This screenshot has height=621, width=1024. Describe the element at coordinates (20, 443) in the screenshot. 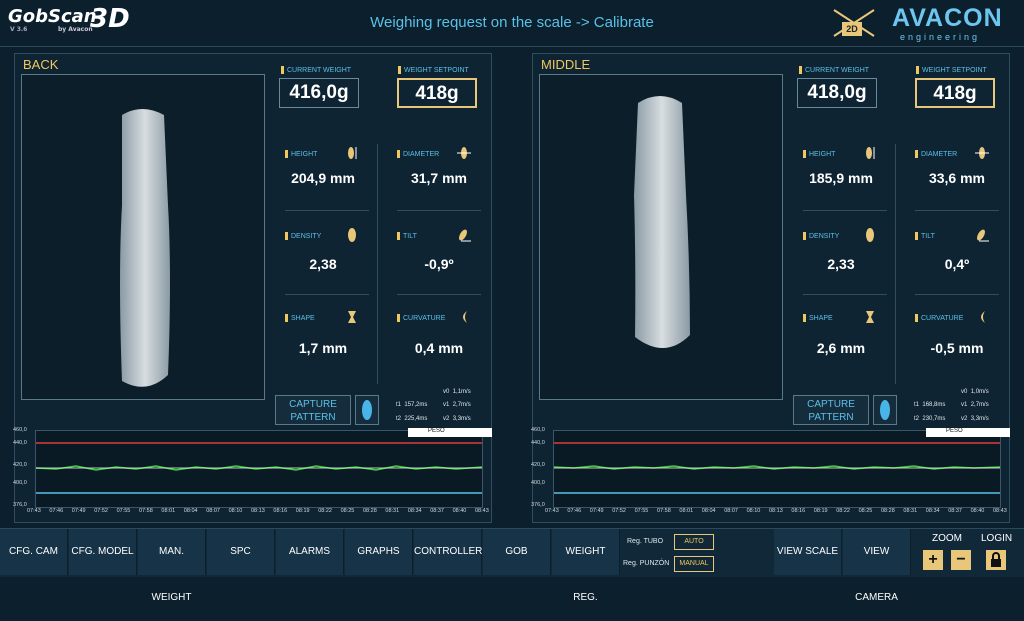

I see `y-tick: 440,0` at that location.